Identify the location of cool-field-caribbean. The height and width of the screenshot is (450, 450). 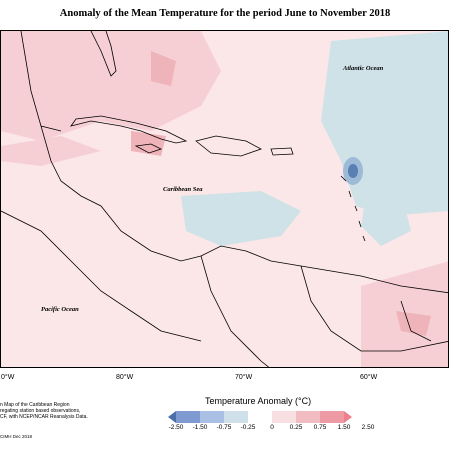
(241, 218).